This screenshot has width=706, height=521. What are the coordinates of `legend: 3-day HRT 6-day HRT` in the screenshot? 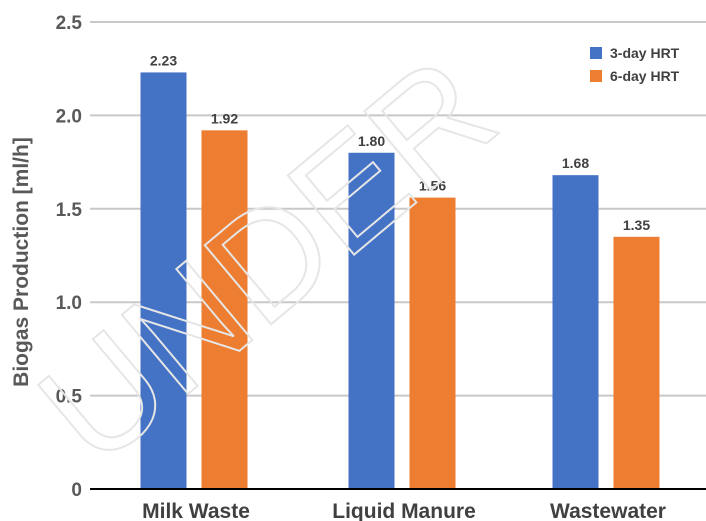 It's located at (635, 64).